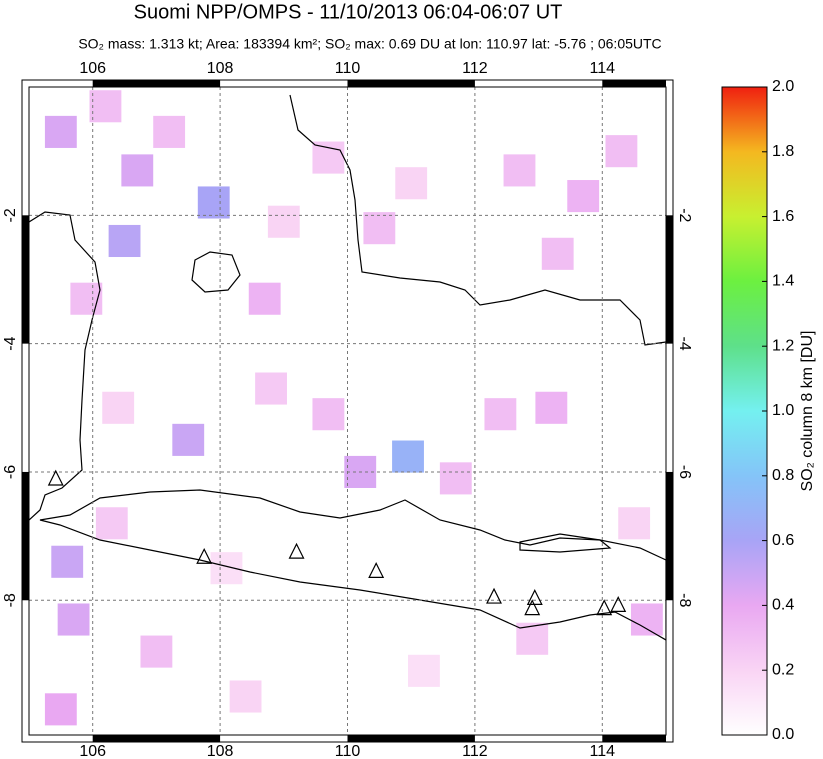 This screenshot has height=759, width=823. What do you see at coordinates (783, 345) in the screenshot?
I see `colorbar-tick-label: 1.2` at bounding box center [783, 345].